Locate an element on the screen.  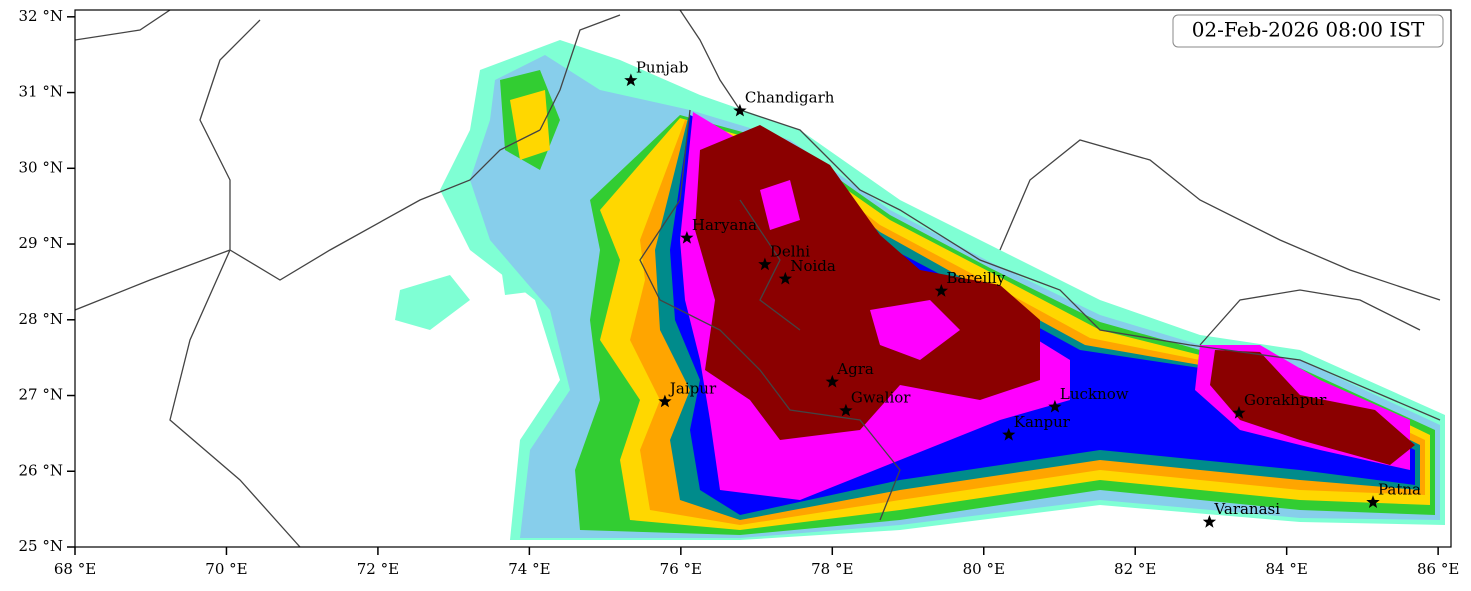
x-tick-label: 70 °E is located at coordinates (226, 569).